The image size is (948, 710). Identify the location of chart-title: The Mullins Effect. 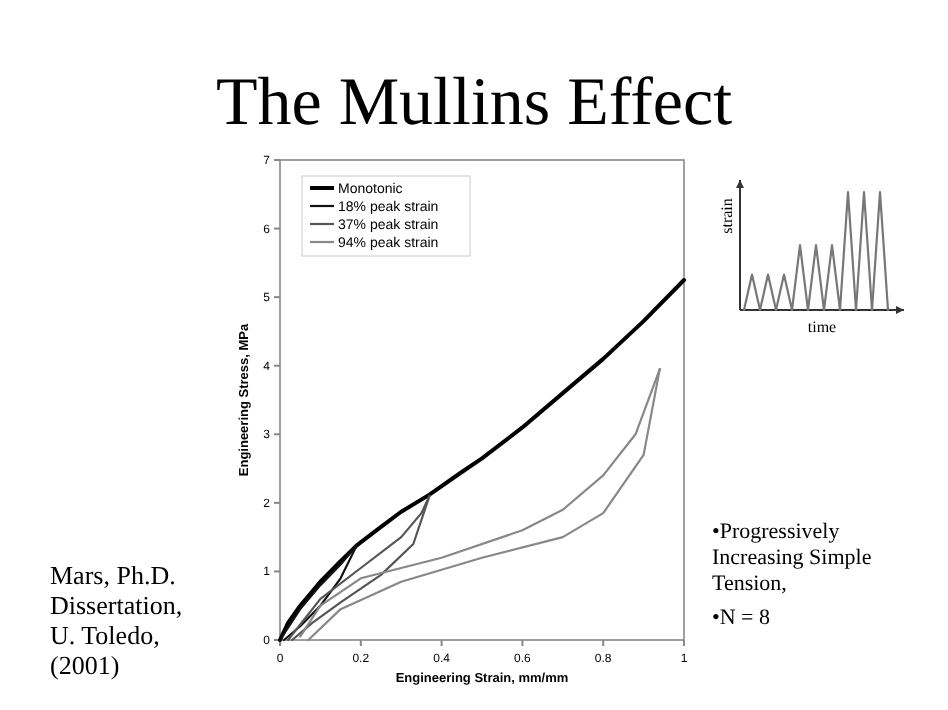
(474, 103).